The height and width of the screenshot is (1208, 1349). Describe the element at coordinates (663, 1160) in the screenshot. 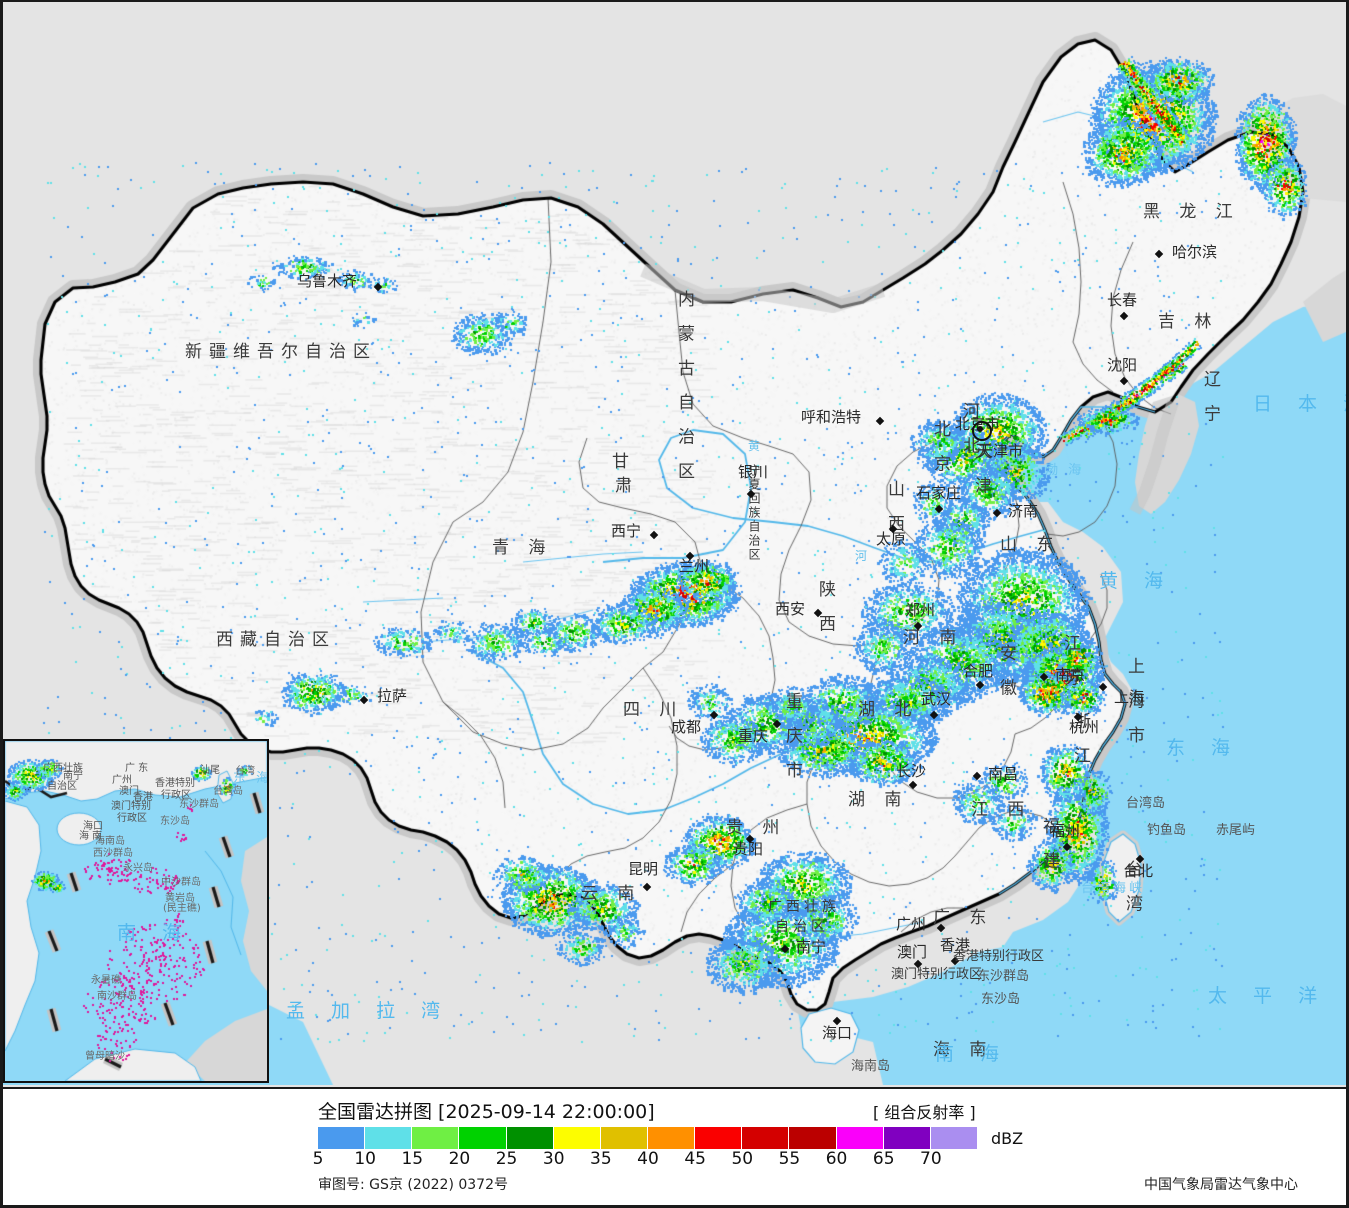

I see `dbz-tick-labels: 5 10 15 20 25 30 35 40 45 50 55 60 65 70` at that location.